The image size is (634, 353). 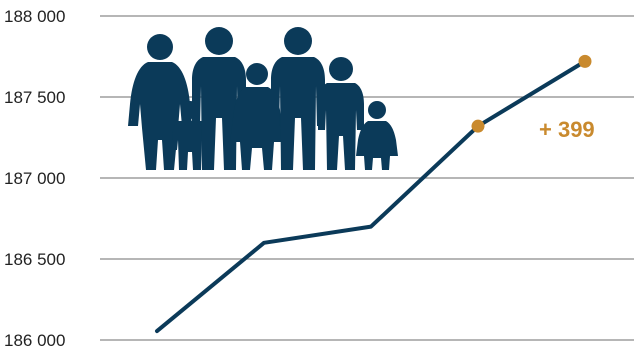 I want to click on y-axis-tick-labels: 186 000 186 500 187 000 187 500 188 000, so click(x=34, y=178).